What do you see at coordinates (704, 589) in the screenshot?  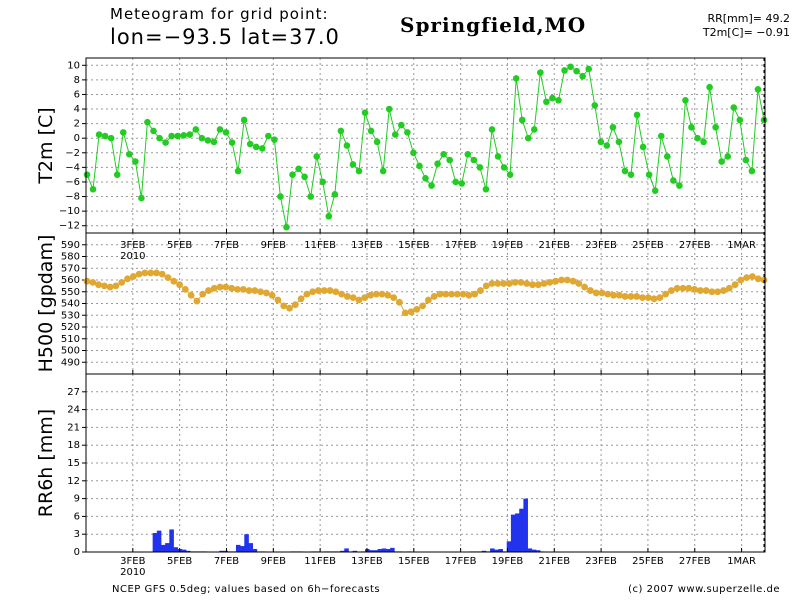 I see `copyright-credit: (c) 2007 www.superzelle.de` at bounding box center [704, 589].